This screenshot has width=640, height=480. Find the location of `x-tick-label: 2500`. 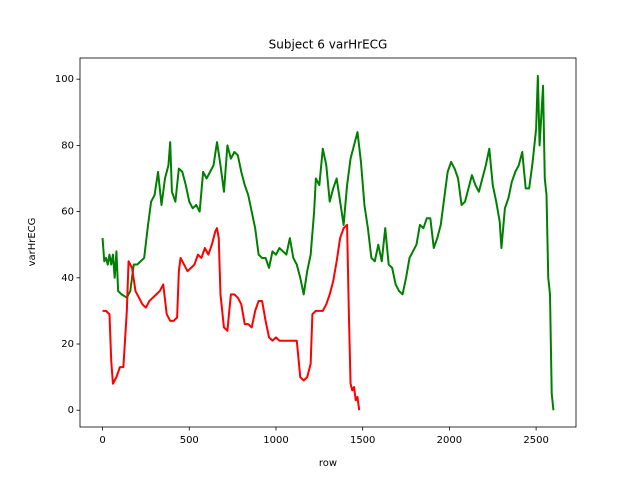

x-tick-label: 2500 is located at coordinates (535, 440).